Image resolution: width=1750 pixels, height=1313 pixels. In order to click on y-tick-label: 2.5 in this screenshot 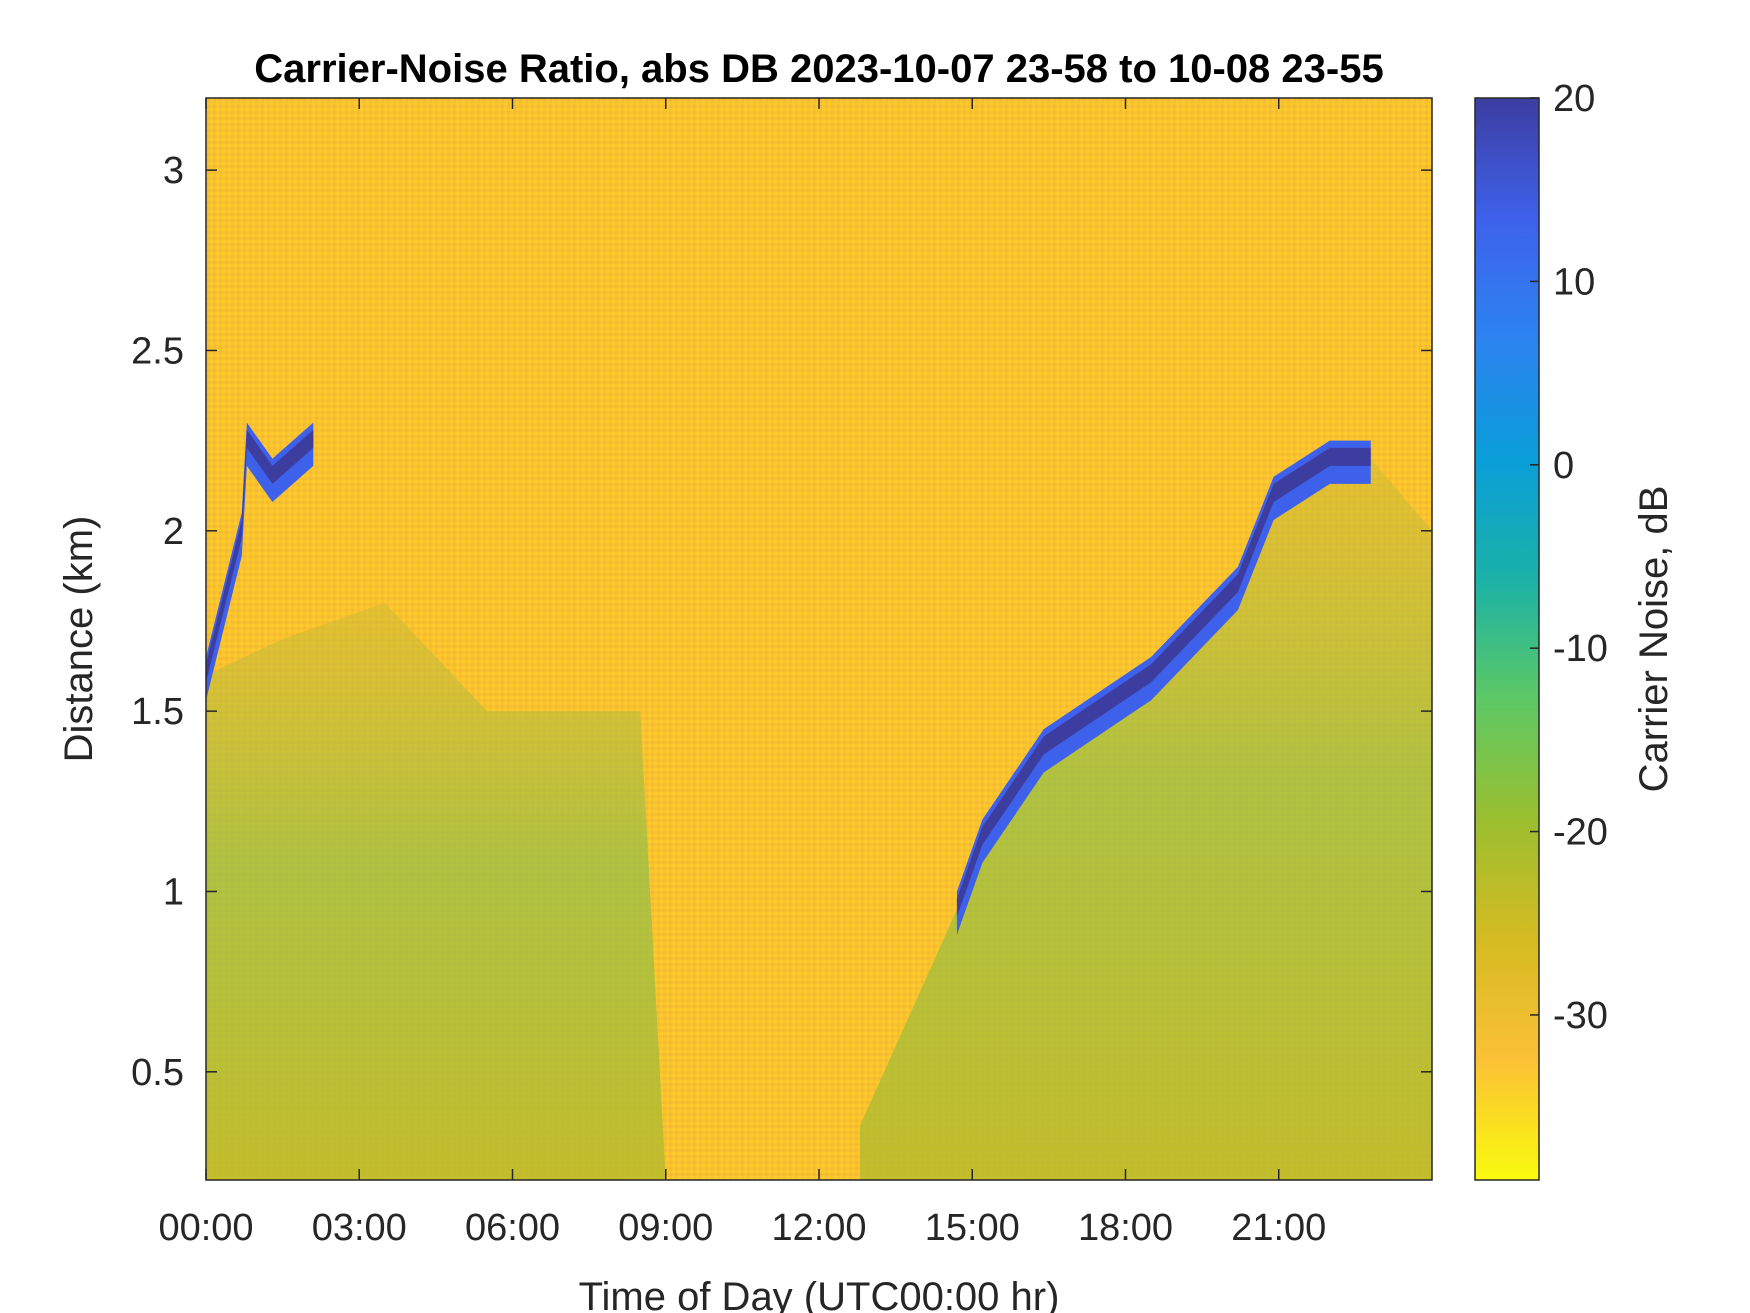, I will do `click(157, 351)`.